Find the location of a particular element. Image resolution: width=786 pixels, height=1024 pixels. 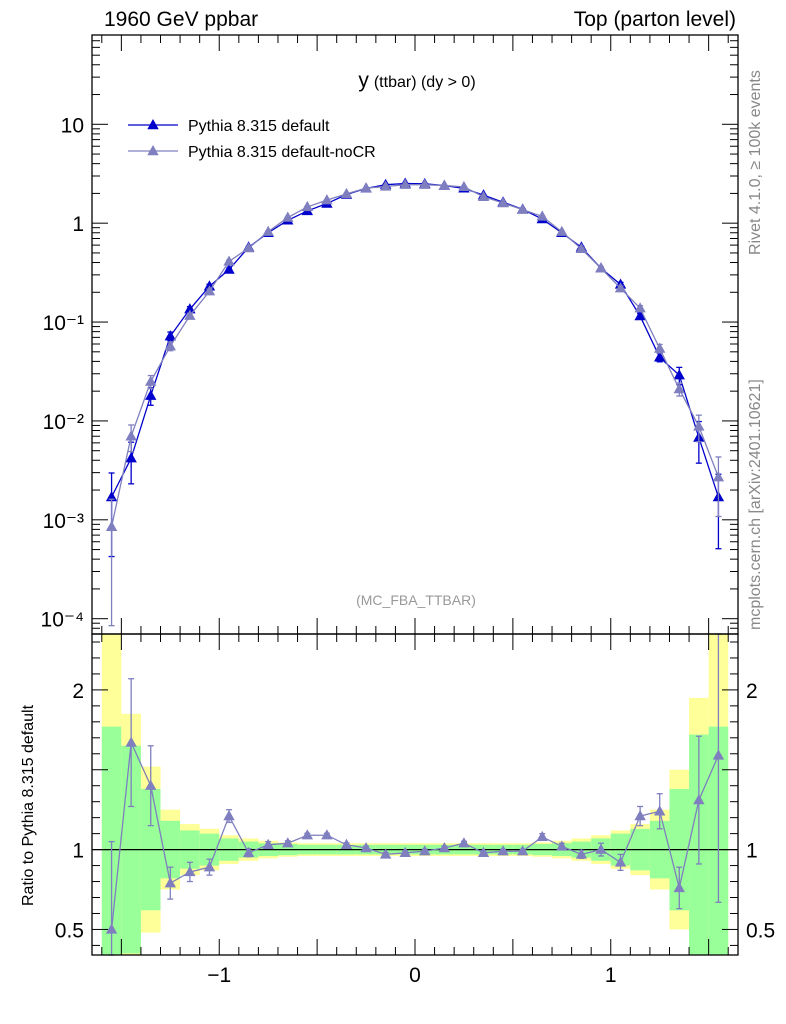

ratio-y-tick-label-right: 0.5 is located at coordinates (760, 930).